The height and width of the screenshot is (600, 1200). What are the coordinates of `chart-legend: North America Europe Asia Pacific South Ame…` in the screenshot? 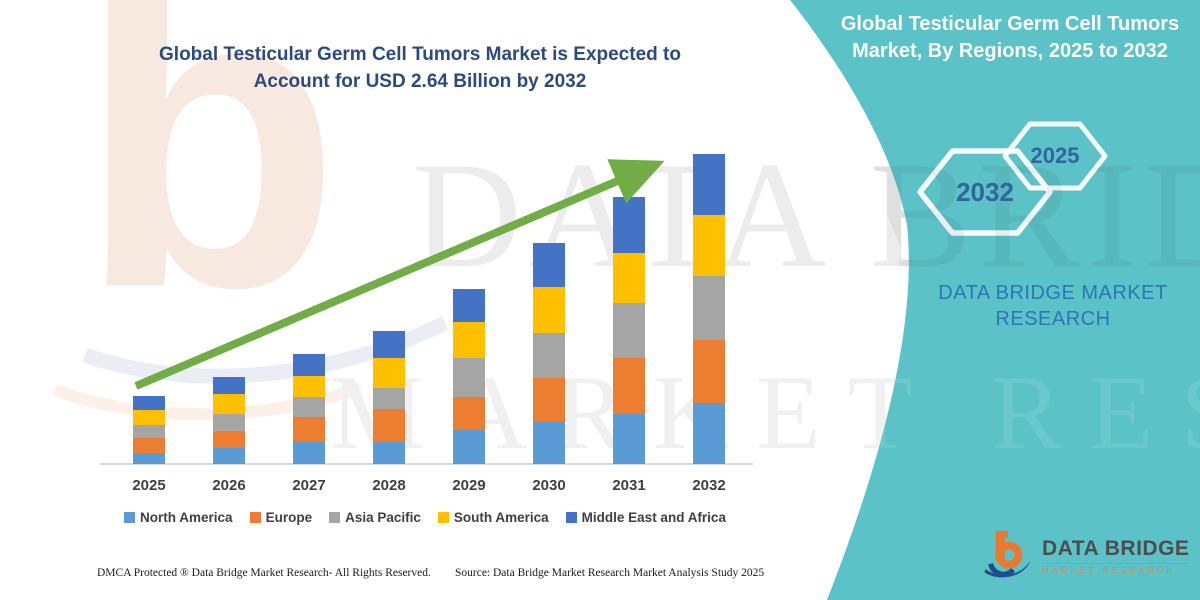 It's located at (425, 517).